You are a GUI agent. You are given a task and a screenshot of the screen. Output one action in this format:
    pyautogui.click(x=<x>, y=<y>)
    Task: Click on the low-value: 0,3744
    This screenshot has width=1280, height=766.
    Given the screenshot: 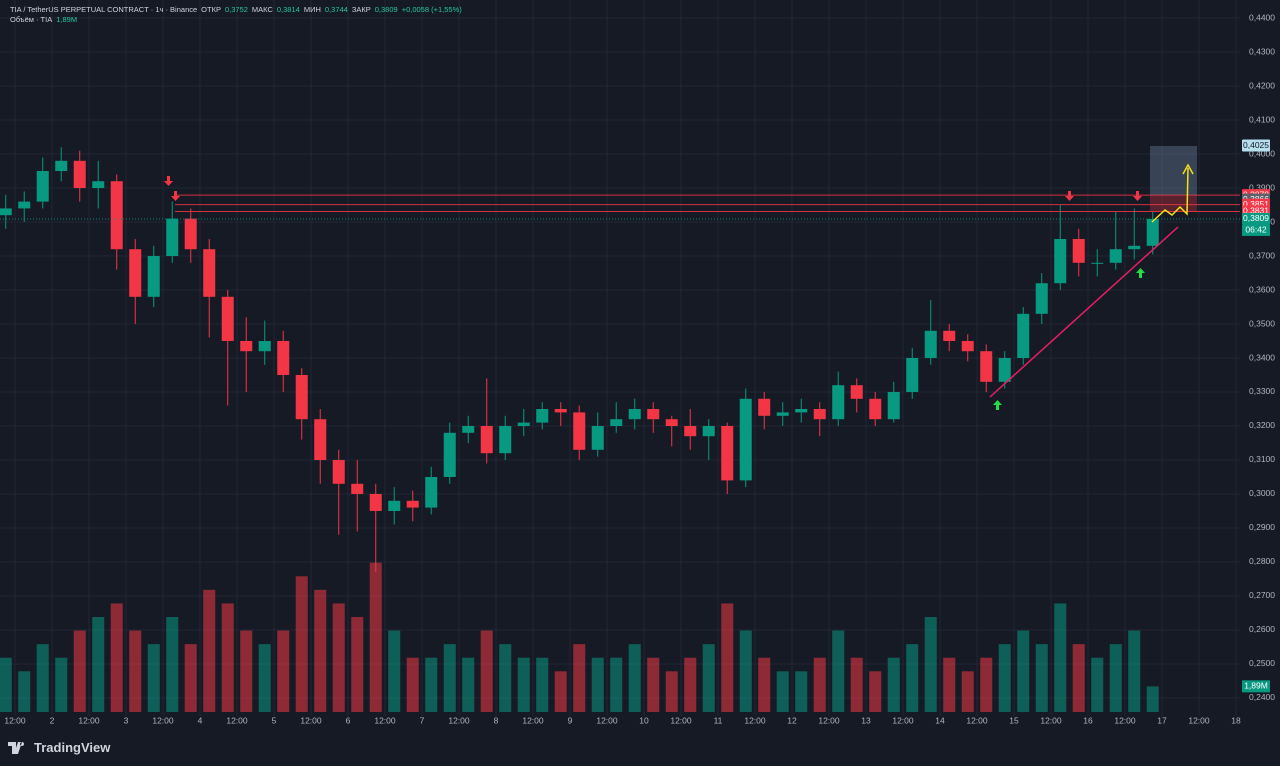 What is the action you would take?
    pyautogui.click(x=336, y=9)
    